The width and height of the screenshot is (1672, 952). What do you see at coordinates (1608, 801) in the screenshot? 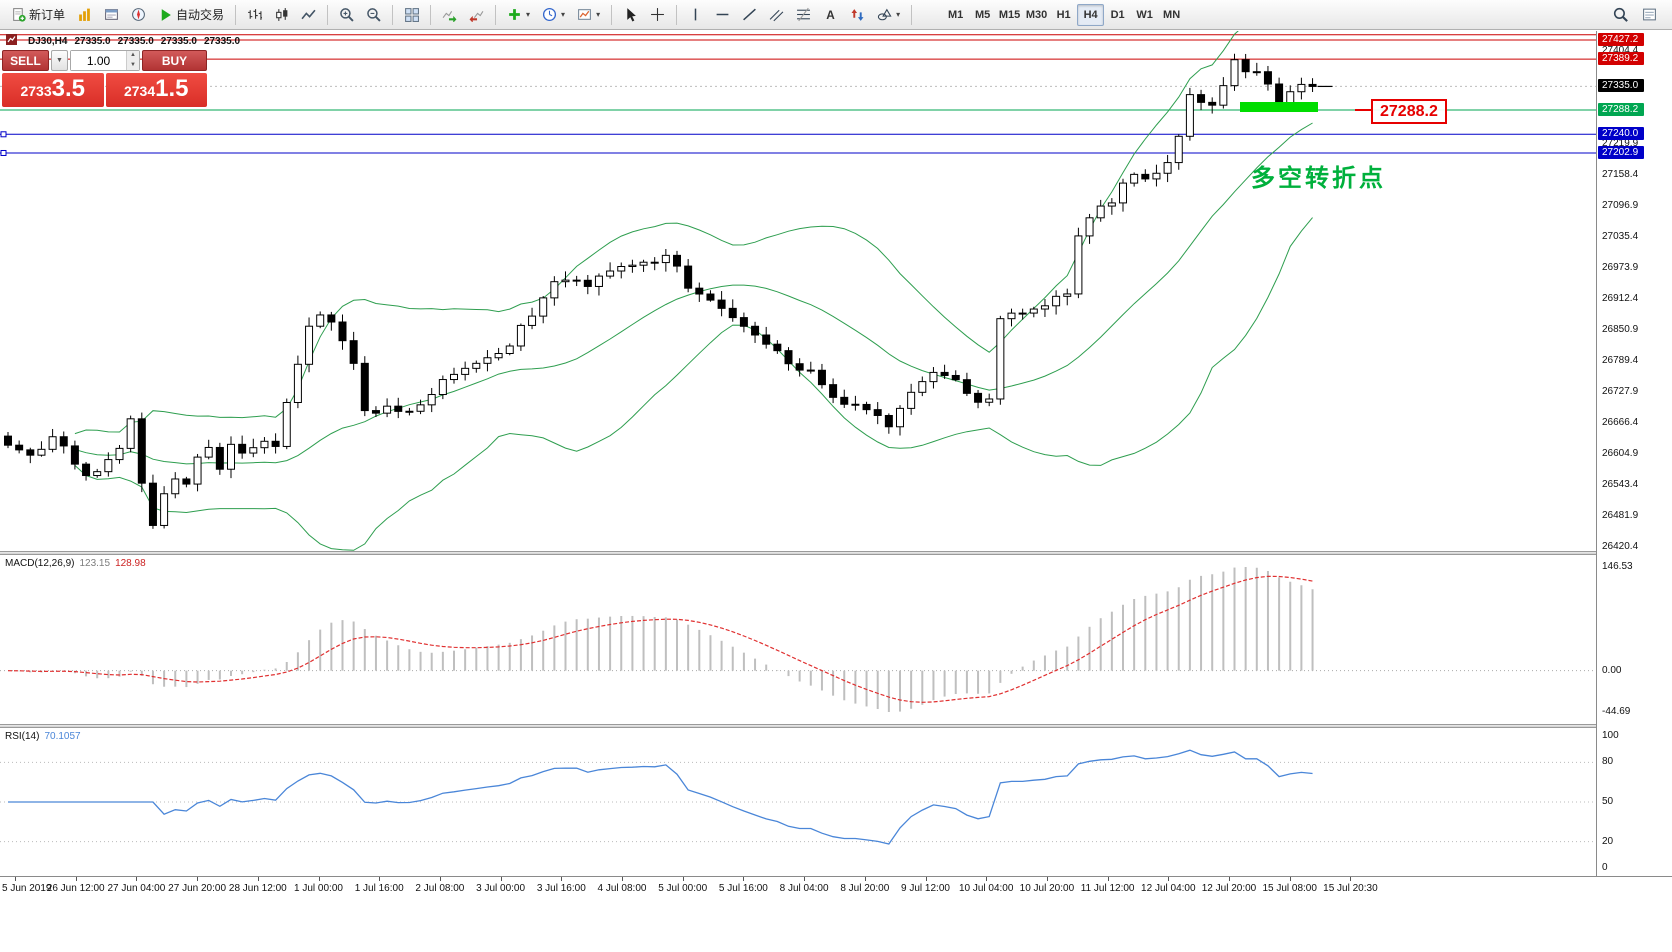
I see `axis-label: 50` at bounding box center [1608, 801].